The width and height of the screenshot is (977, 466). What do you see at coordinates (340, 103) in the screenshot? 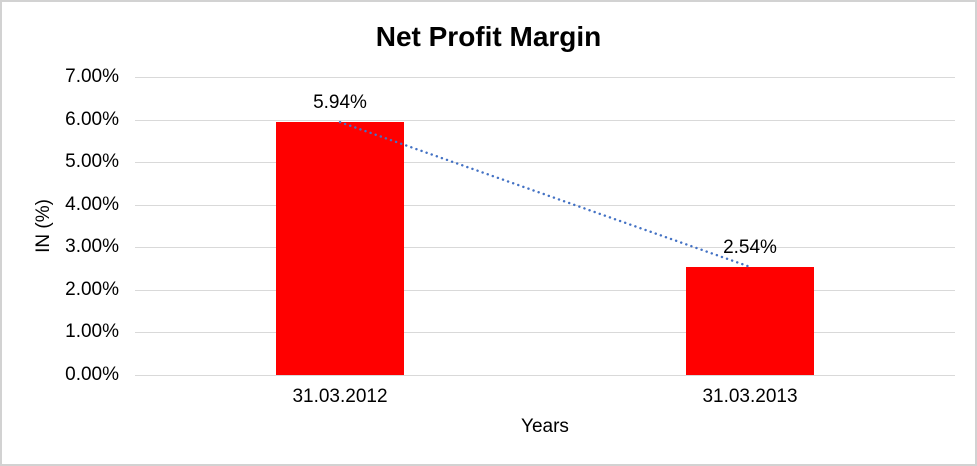
I see `bar-data-label: 5.94%` at bounding box center [340, 103].